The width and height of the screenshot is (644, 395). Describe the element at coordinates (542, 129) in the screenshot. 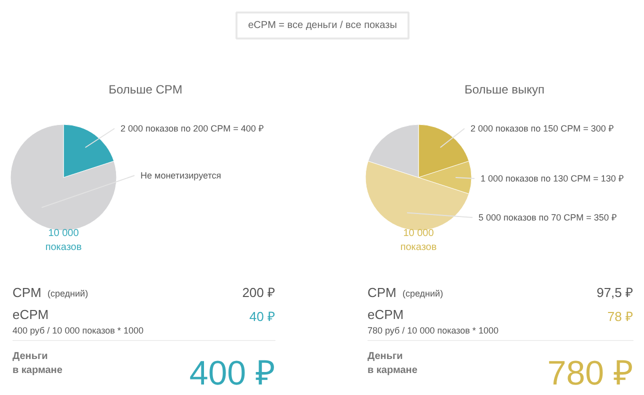

I see `slice-label: 2 000 показов по 150 CPM = 300 ₽` at that location.